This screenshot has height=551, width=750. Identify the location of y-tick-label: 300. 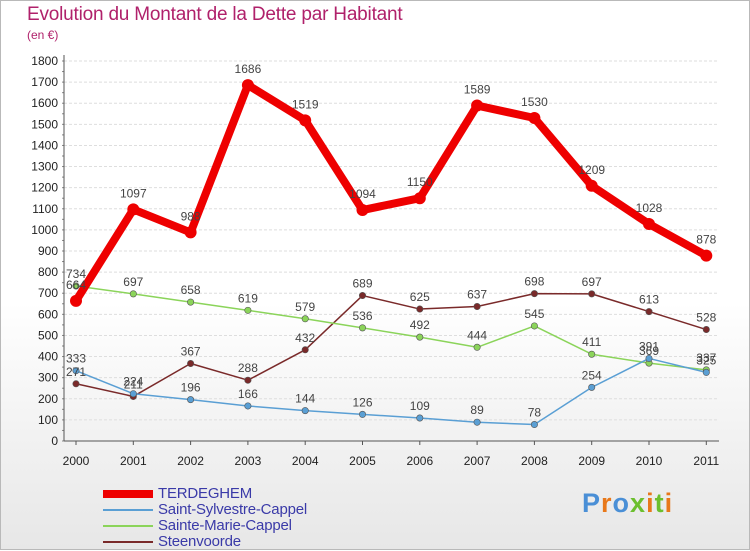
(48, 378).